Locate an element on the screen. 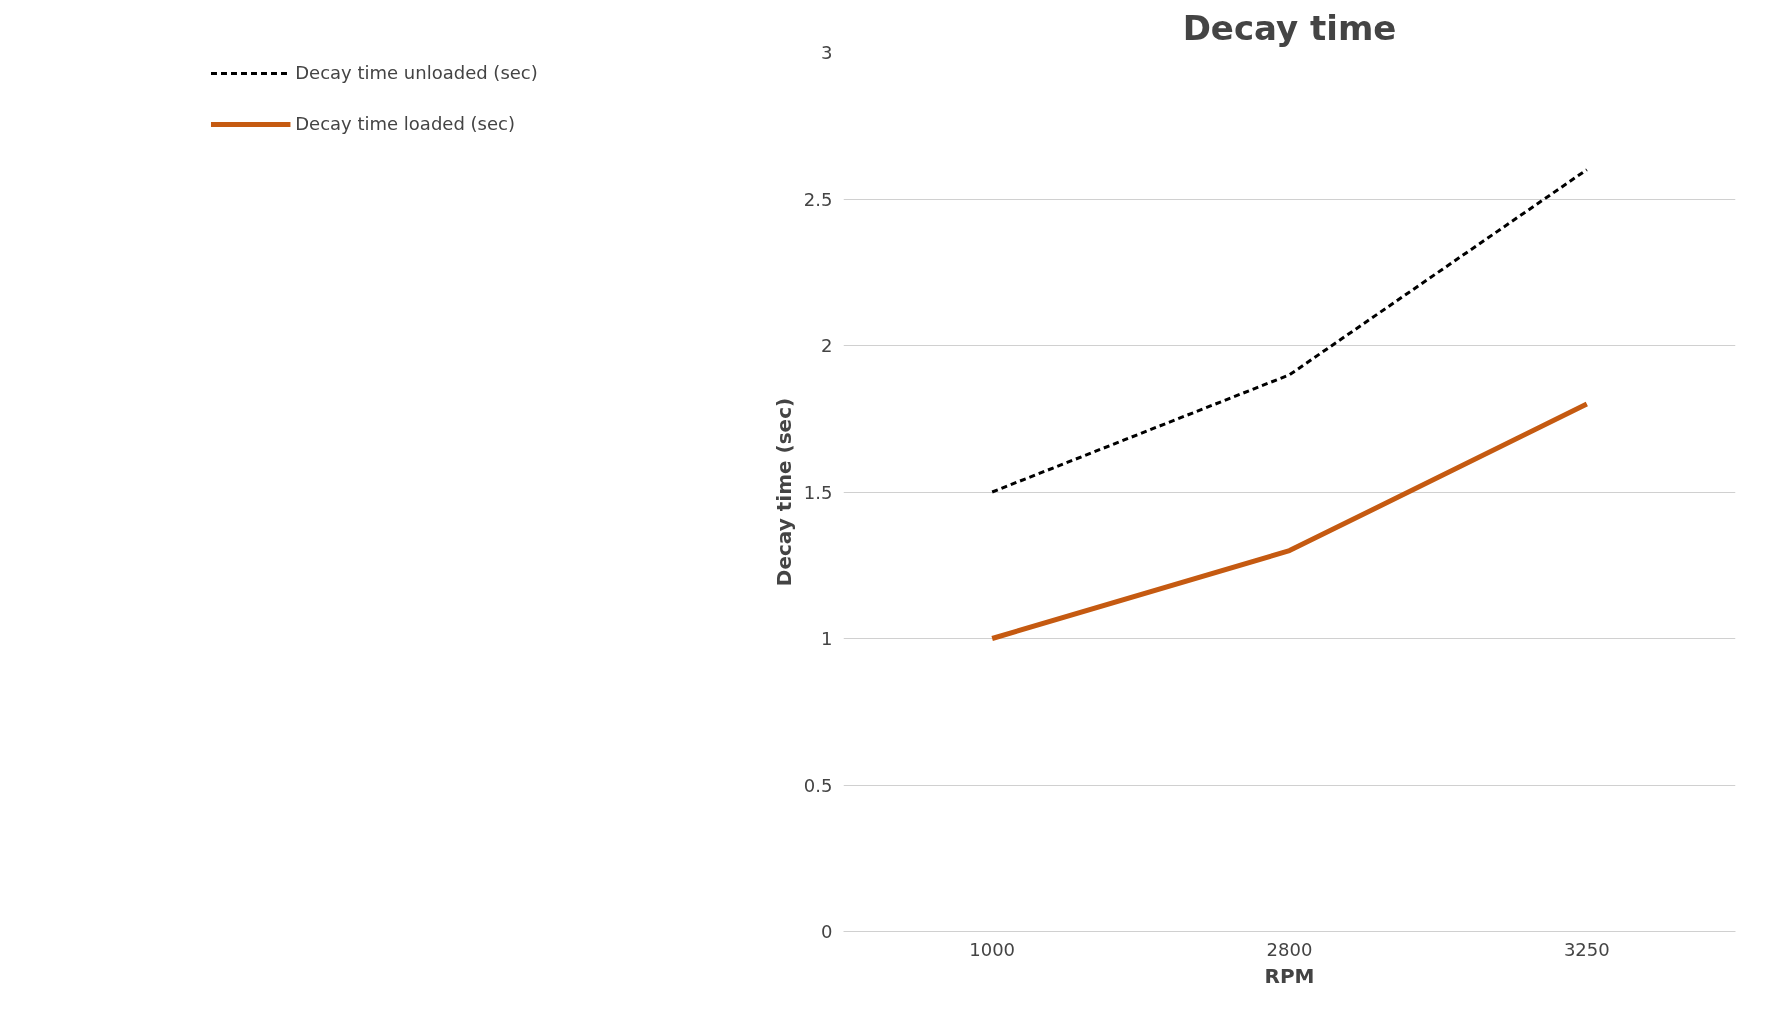  y-tick-label: 0 is located at coordinates (827, 931).